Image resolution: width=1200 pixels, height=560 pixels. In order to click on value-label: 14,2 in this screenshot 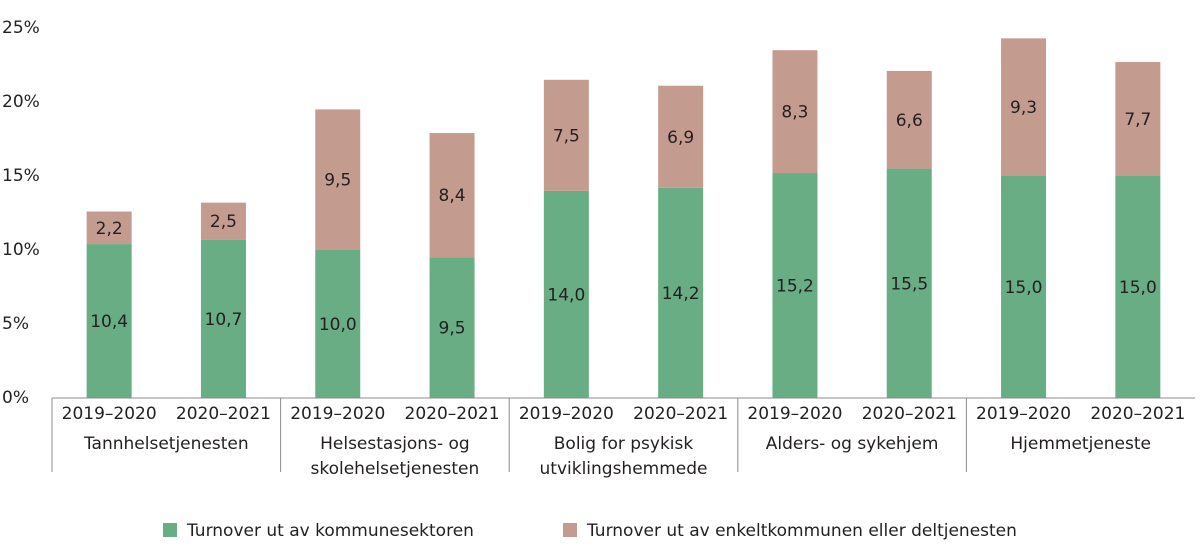, I will do `click(681, 294)`.